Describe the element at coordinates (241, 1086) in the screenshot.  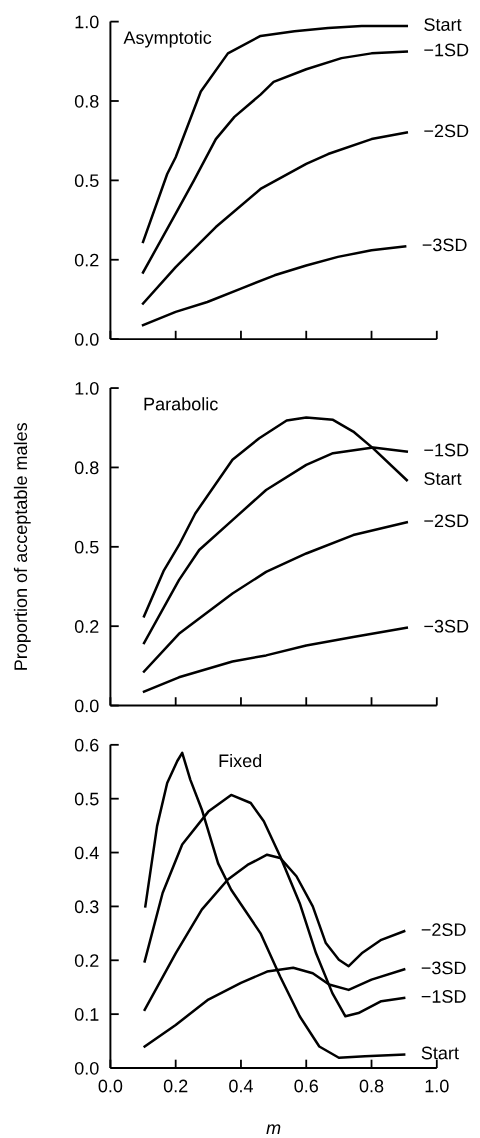
I see `x-tick-label: 0.4` at that location.